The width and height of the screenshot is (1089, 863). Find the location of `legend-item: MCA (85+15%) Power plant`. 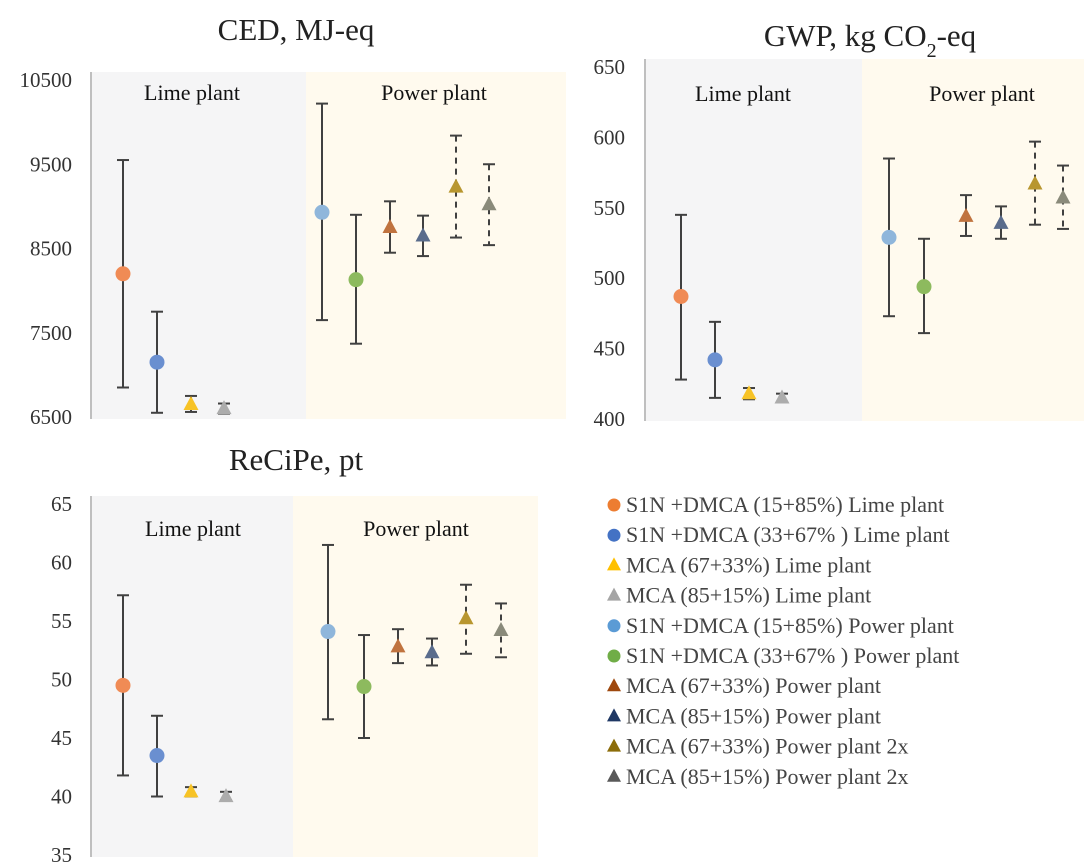

legend-item: MCA (85+15%) Power plant is located at coordinates (744, 715).